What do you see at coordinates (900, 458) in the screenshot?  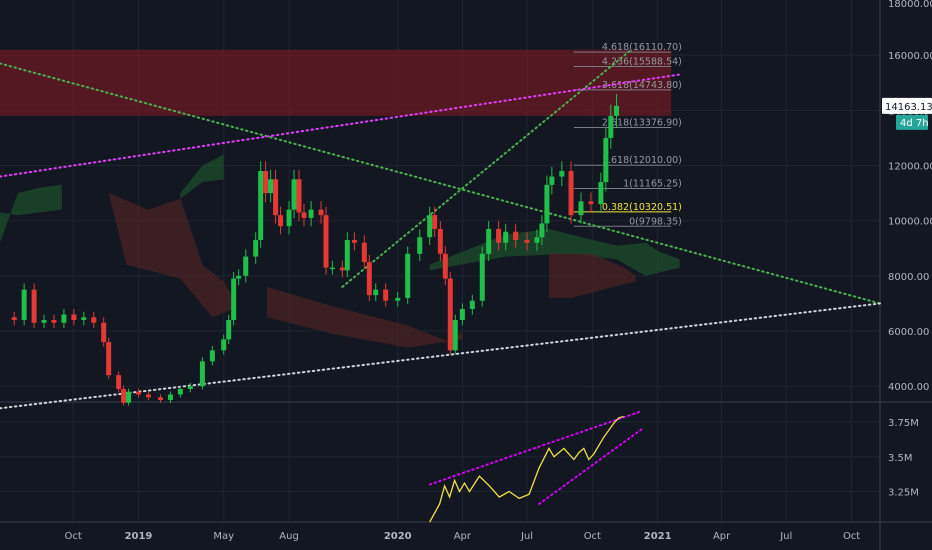 I see `indicator-tick-label: 3.5M` at bounding box center [900, 458].